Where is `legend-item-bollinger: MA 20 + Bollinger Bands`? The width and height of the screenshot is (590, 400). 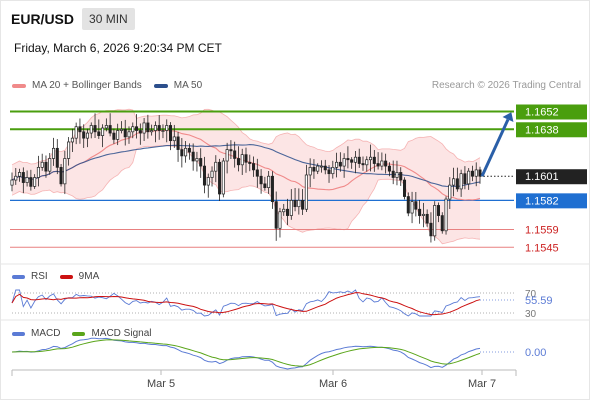
legend-item-bollinger: MA 20 + Bollinger Bands is located at coordinates (77, 85).